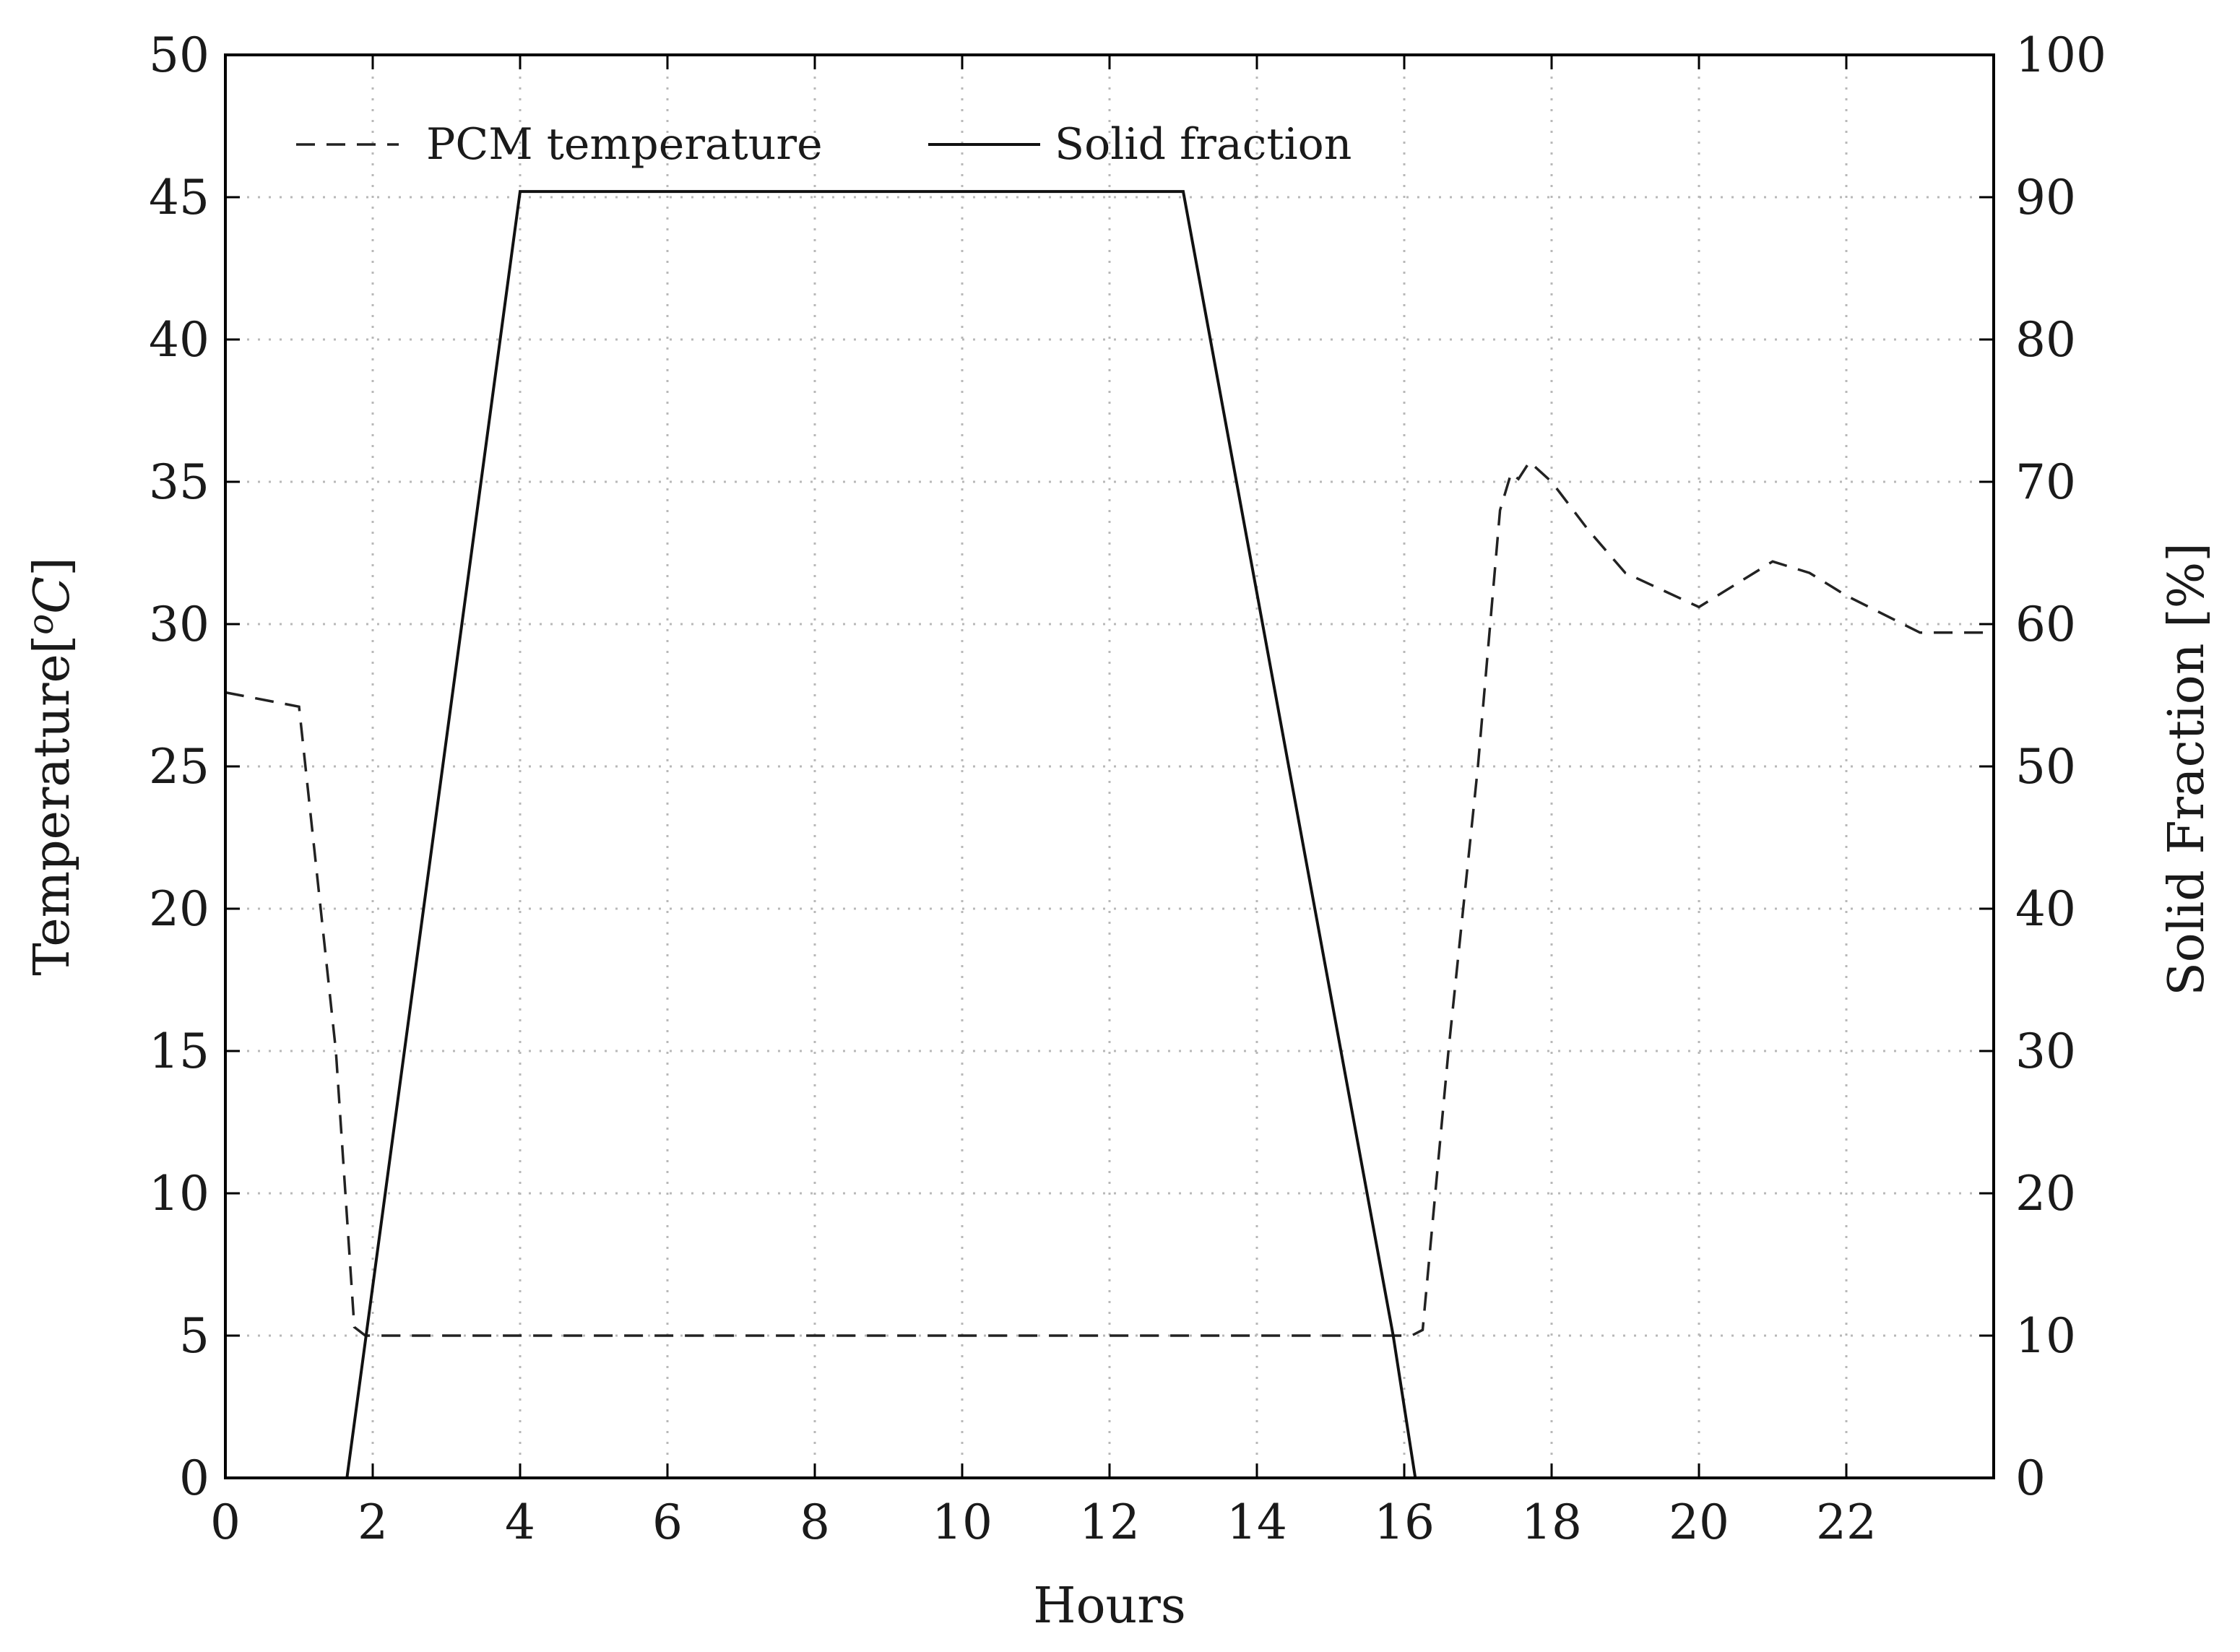  I want to click on x-tick-label: 10, so click(962, 1522).